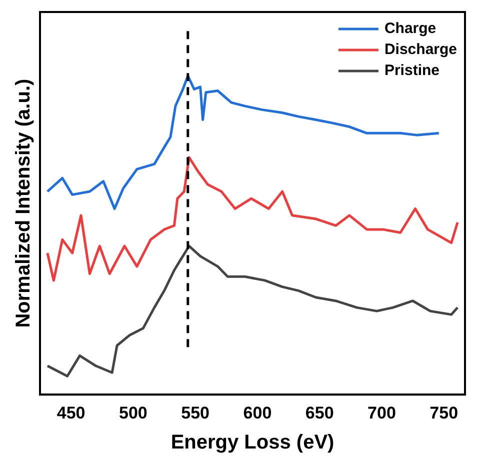 The width and height of the screenshot is (479, 467). What do you see at coordinates (410, 29) in the screenshot?
I see `legend-label: Charge` at bounding box center [410, 29].